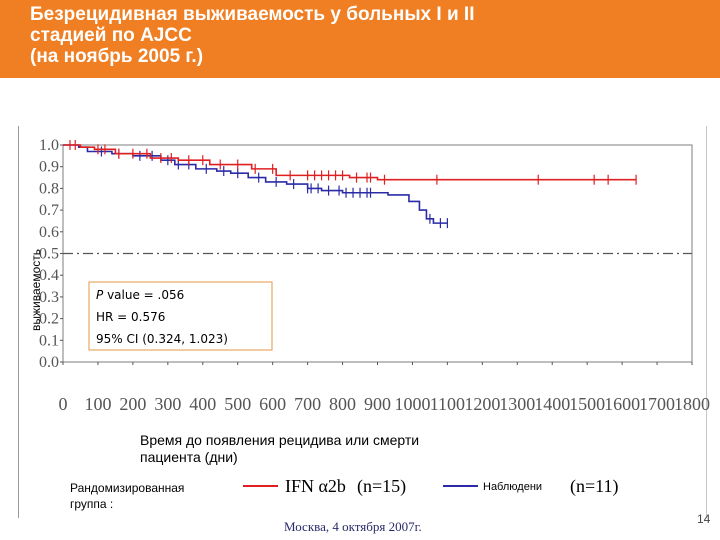 Image resolution: width=720 pixels, height=540 pixels. What do you see at coordinates (49, 188) in the screenshot?
I see `y-tick-label: 0.8` at bounding box center [49, 188].